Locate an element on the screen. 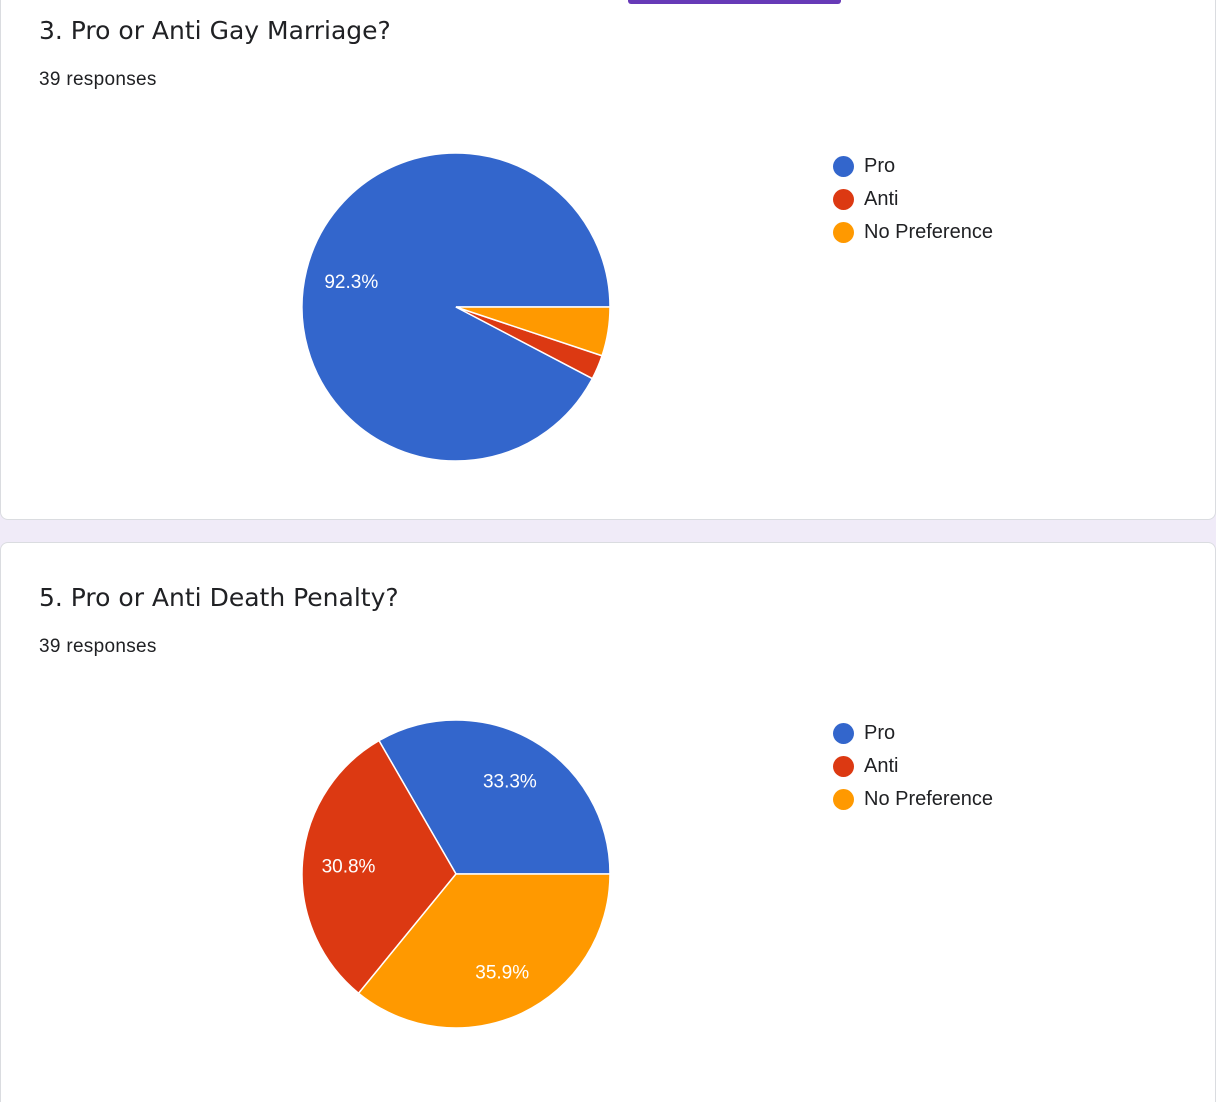  slice-percent-label: 33.3% is located at coordinates (510, 782).